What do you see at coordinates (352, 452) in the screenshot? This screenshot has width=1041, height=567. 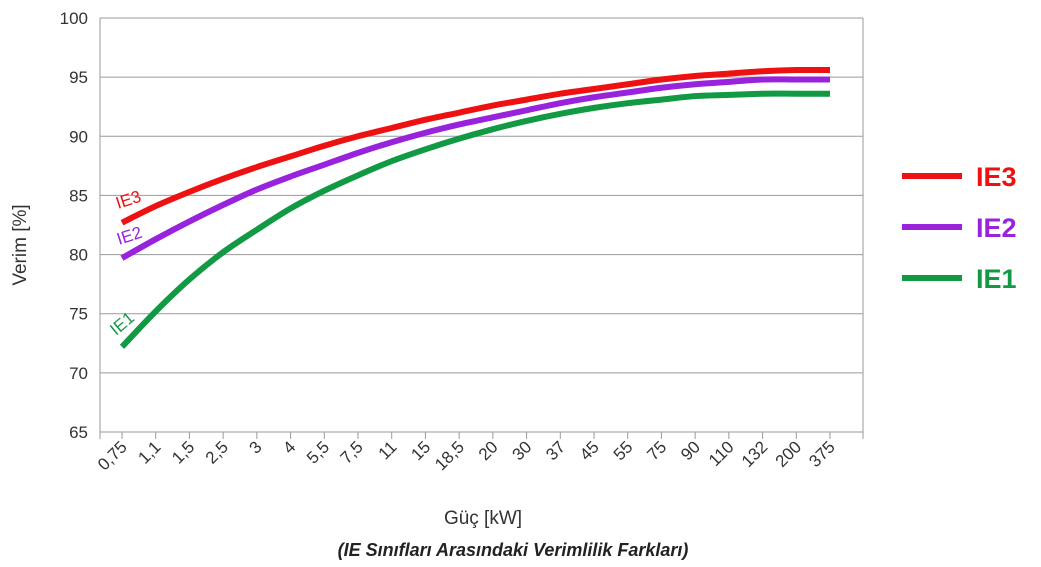 I see `x-tick-label: 7,5` at bounding box center [352, 452].